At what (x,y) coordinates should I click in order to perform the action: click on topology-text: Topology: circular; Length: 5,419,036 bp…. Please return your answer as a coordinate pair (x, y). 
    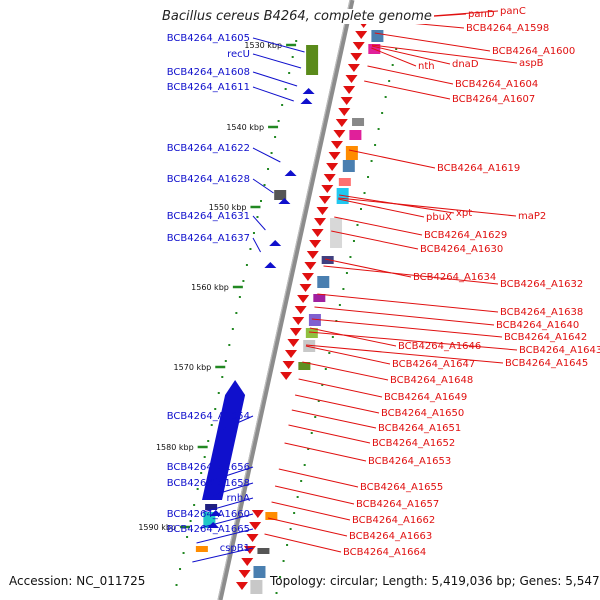
    Looking at the image, I should click on (435, 581).